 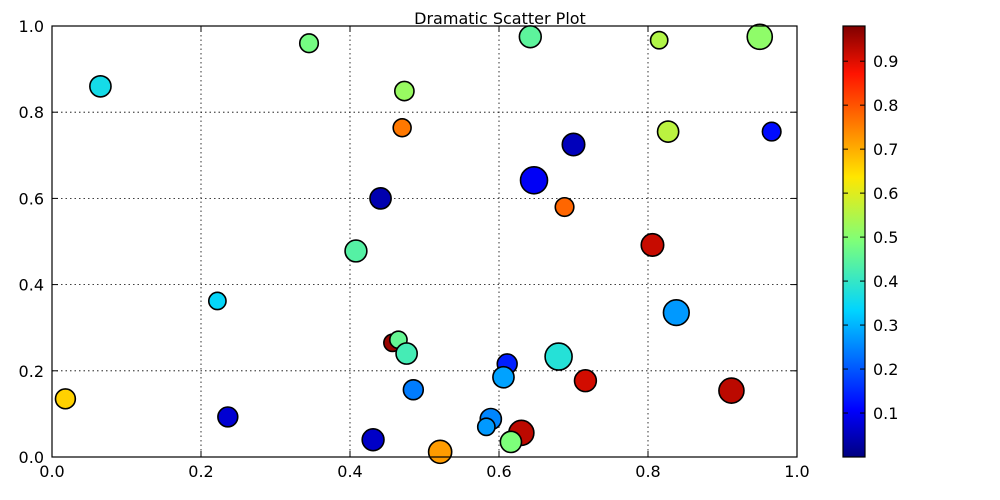 I want to click on x-tick-label: 0.2, so click(x=200, y=471).